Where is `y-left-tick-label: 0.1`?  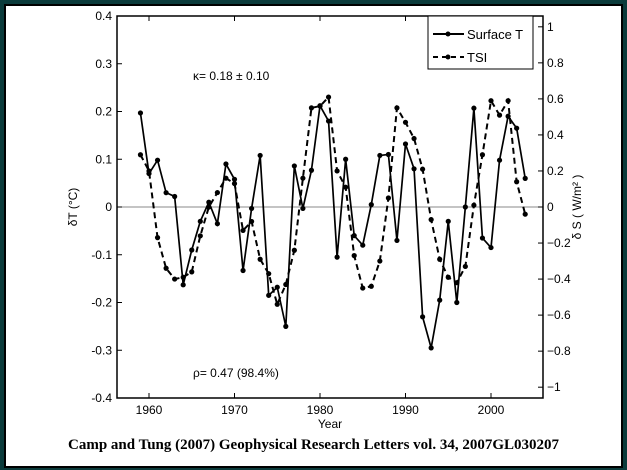 y-left-tick-label: 0.1 is located at coordinates (103, 159).